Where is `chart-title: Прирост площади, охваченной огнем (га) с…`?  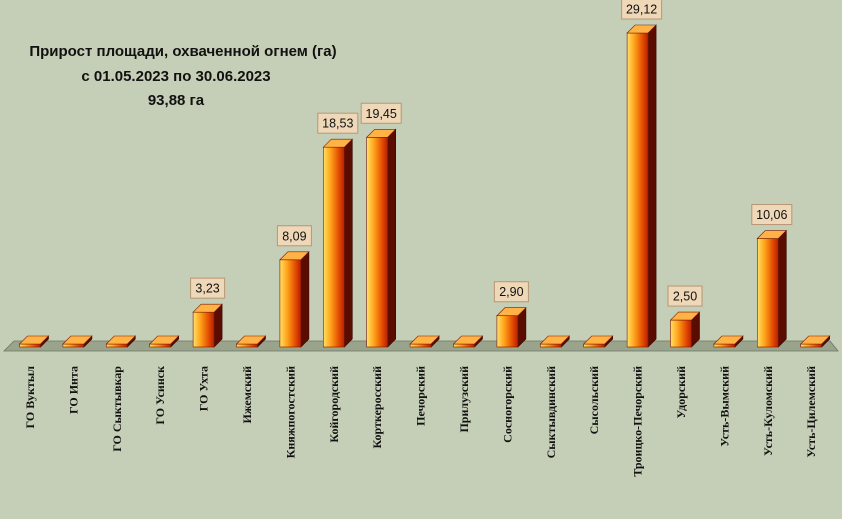 chart-title: Прирост площади, охваченной огнем (га) с… is located at coordinates (182, 76).